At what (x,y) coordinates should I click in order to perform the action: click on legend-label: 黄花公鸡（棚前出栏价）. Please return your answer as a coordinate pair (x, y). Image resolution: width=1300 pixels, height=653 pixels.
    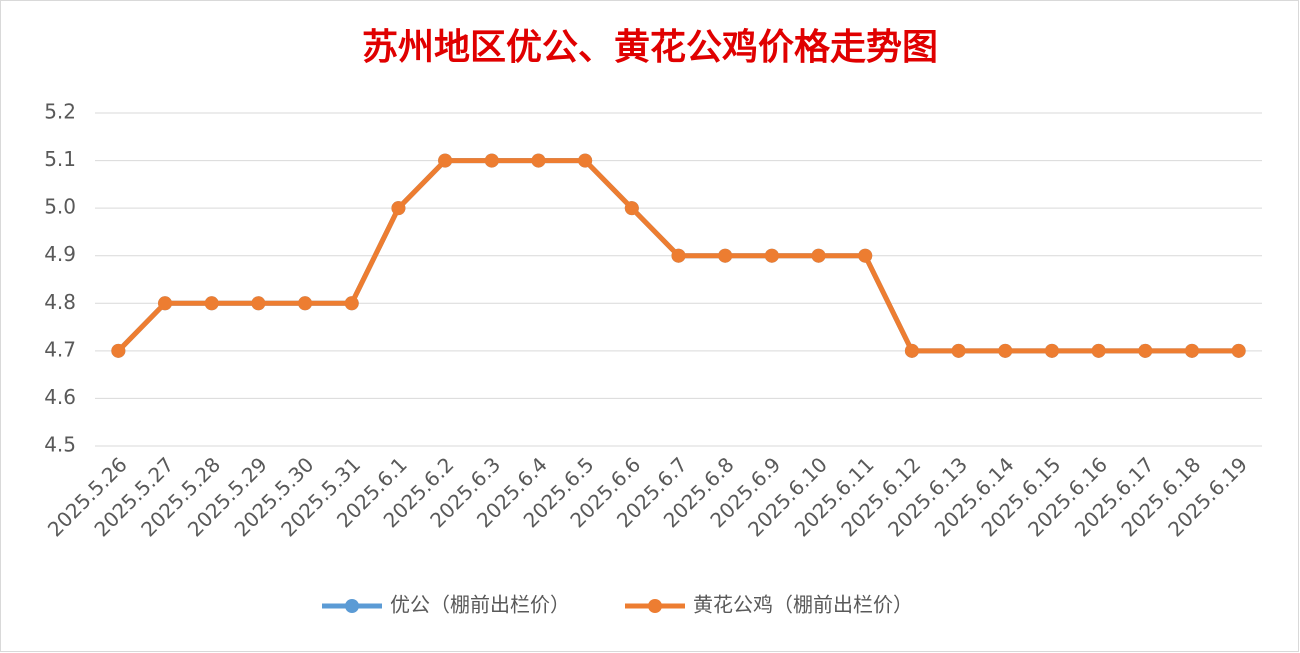
    Looking at the image, I should click on (803, 605).